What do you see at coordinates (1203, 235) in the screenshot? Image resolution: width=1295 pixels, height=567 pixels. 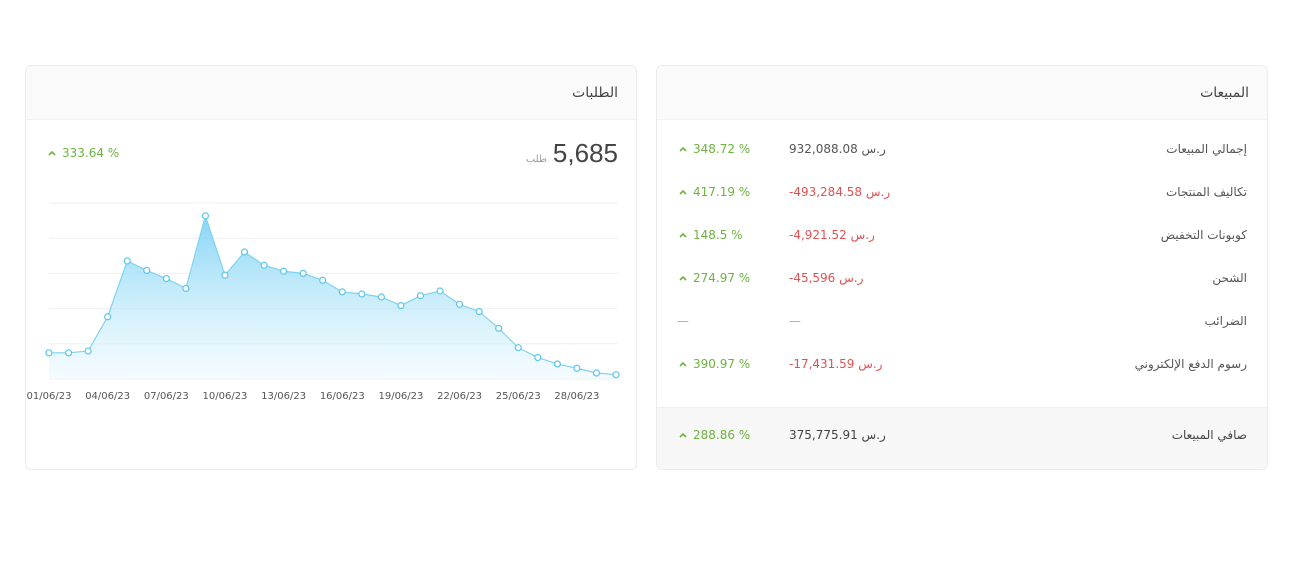 I see `sales-row-label: كوبونات التخفيض` at bounding box center [1203, 235].